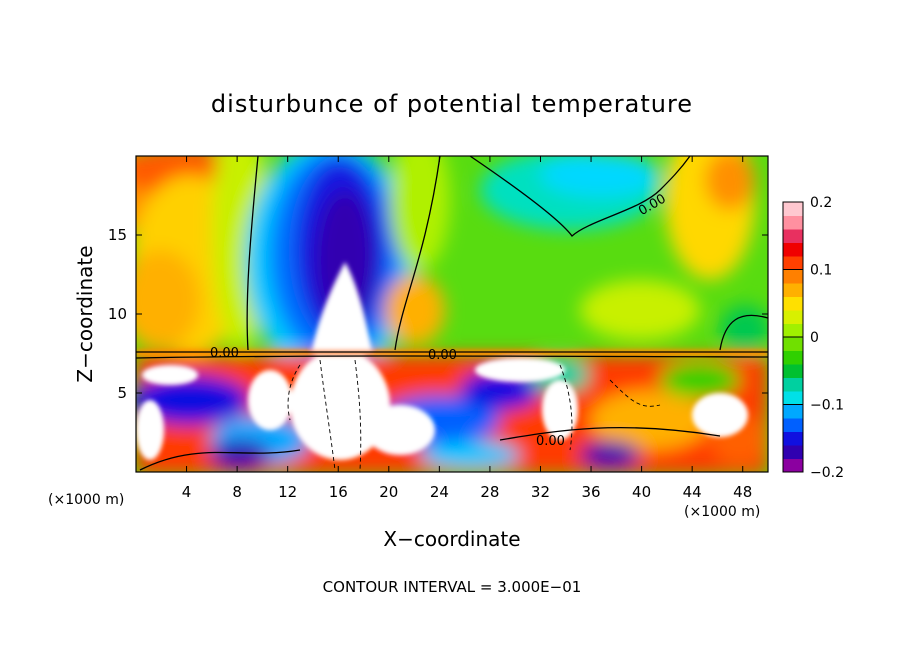 The height and width of the screenshot is (654, 904). What do you see at coordinates (590, 492) in the screenshot?
I see `x-tick-label: 36` at bounding box center [590, 492].